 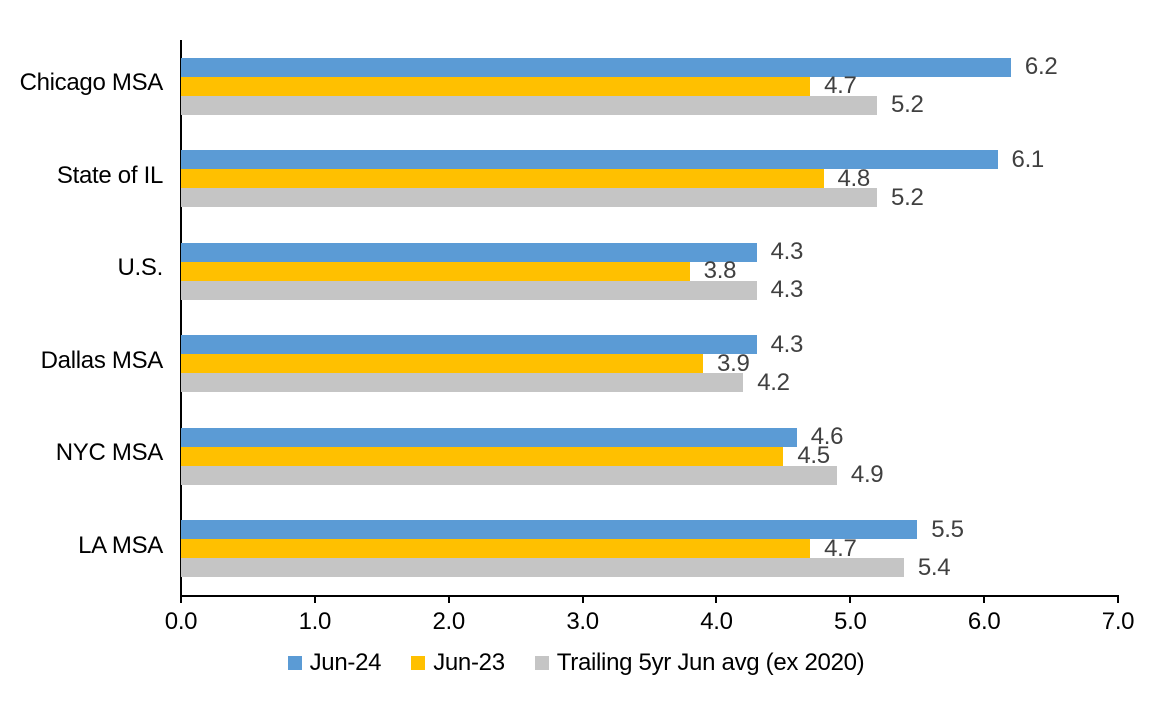 I want to click on x-axis-tick-label: 1.0, so click(x=315, y=621).